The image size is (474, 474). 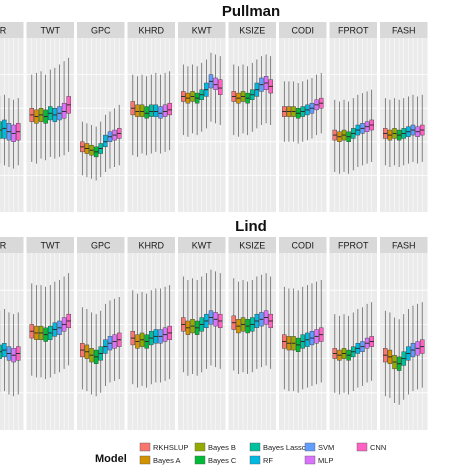 What do you see at coordinates (145, 460) in the screenshot?
I see `legend-swatch-bayes-a` at bounding box center [145, 460].